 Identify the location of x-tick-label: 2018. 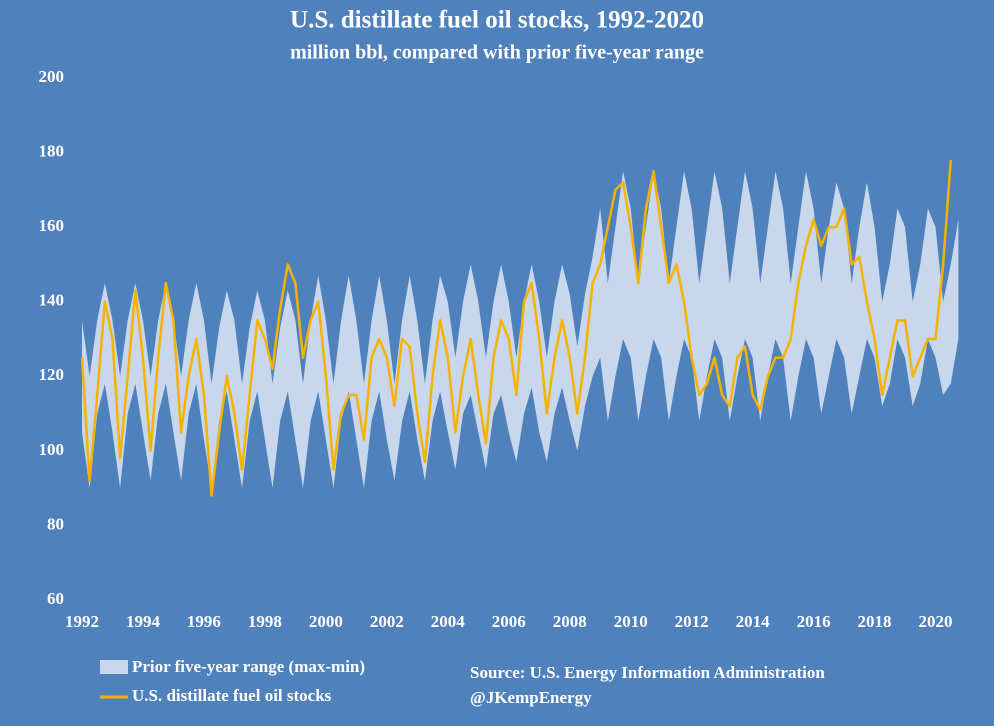
(875, 621).